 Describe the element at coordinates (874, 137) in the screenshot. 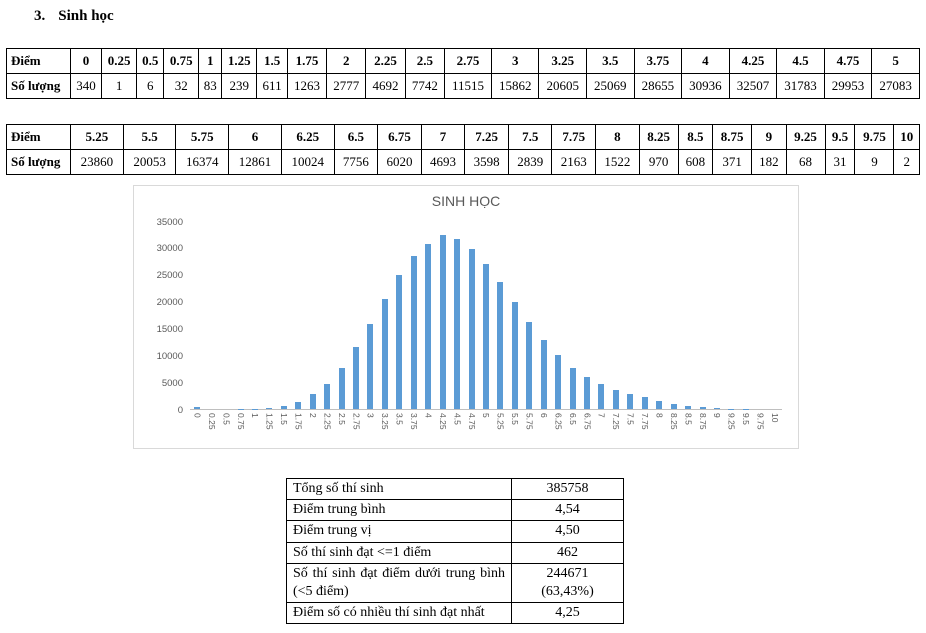

I see `score-cell: 9.75` at that location.